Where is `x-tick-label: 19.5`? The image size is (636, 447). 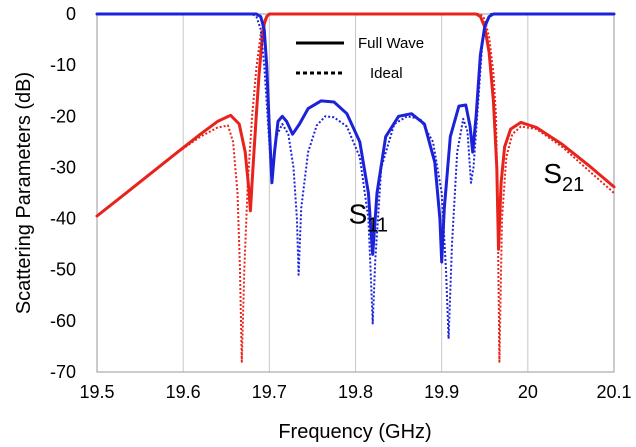 x-tick-label: 19.5 is located at coordinates (96, 392).